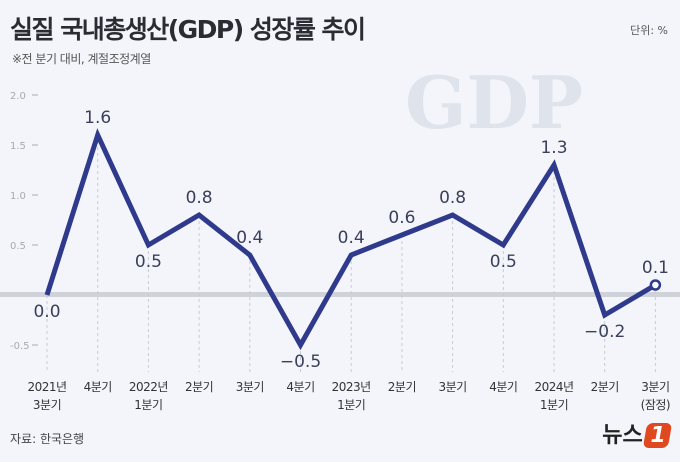 This screenshot has height=462, width=680. What do you see at coordinates (81, 59) in the screenshot?
I see `chart-subtitle: ※전 분기 대비, 계절조정계열` at bounding box center [81, 59].